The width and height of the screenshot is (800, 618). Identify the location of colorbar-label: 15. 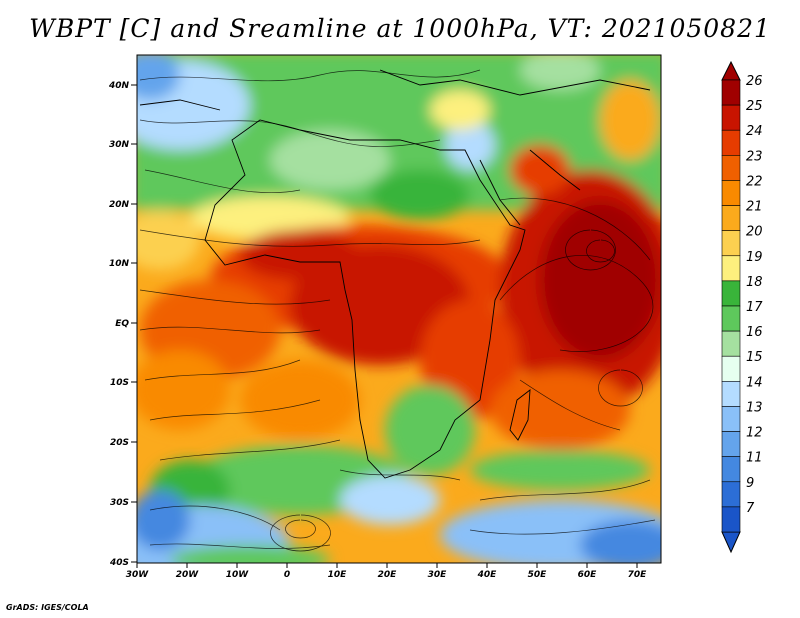
(754, 357).